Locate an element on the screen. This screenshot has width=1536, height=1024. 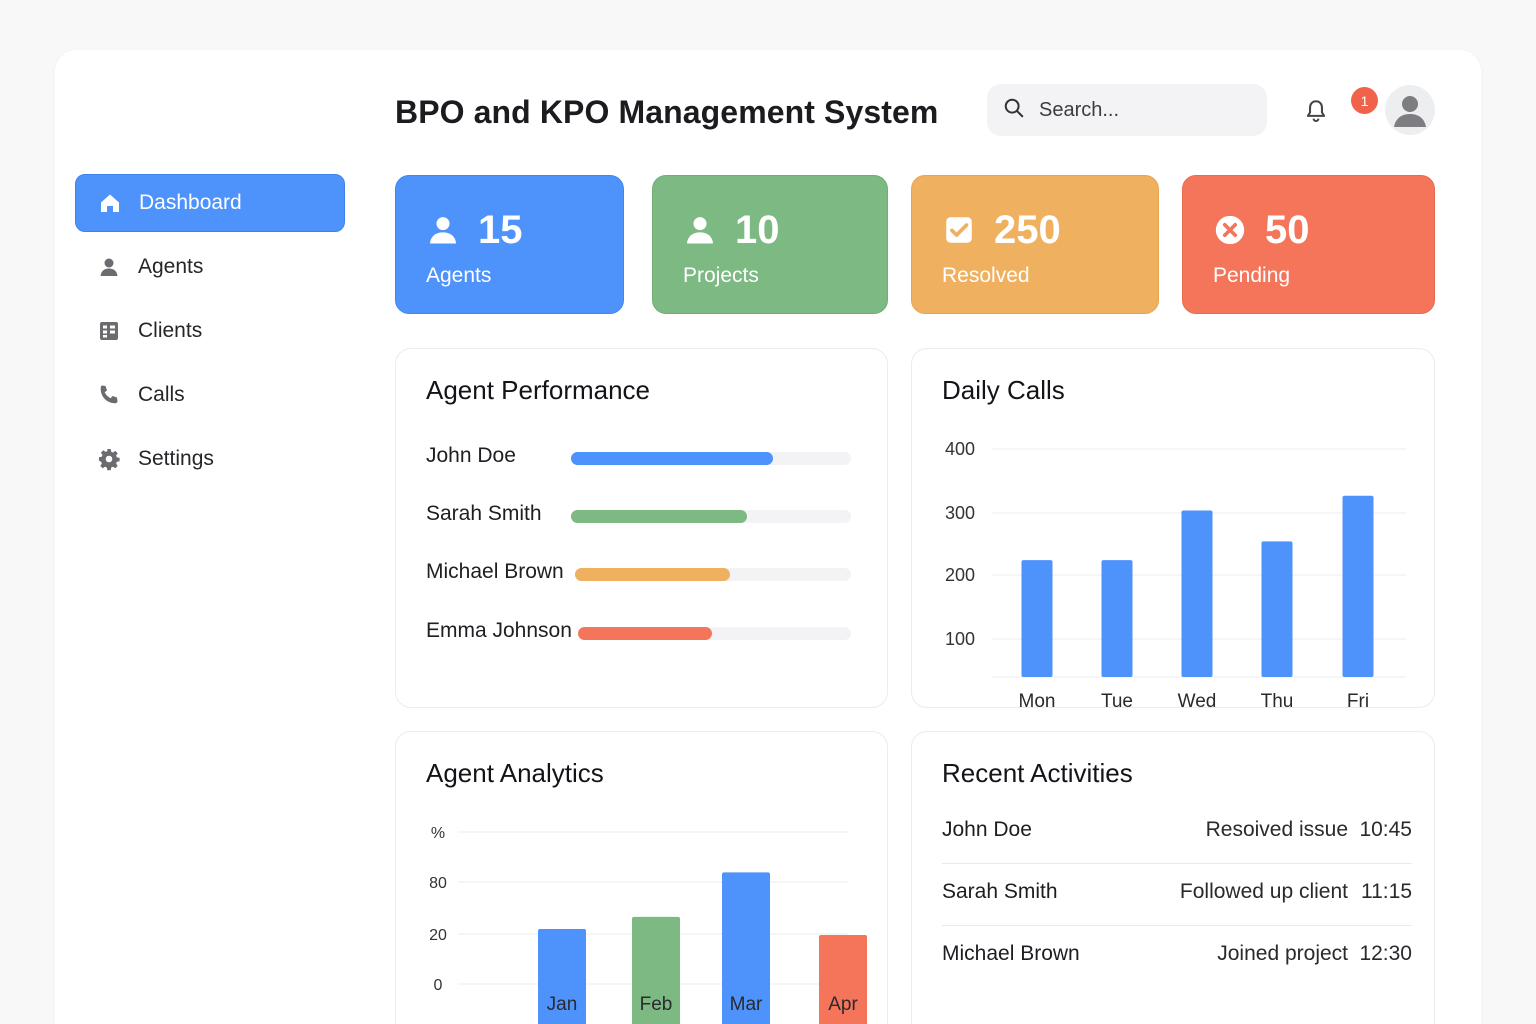
activity-time: 10:45 is located at coordinates (1385, 829).